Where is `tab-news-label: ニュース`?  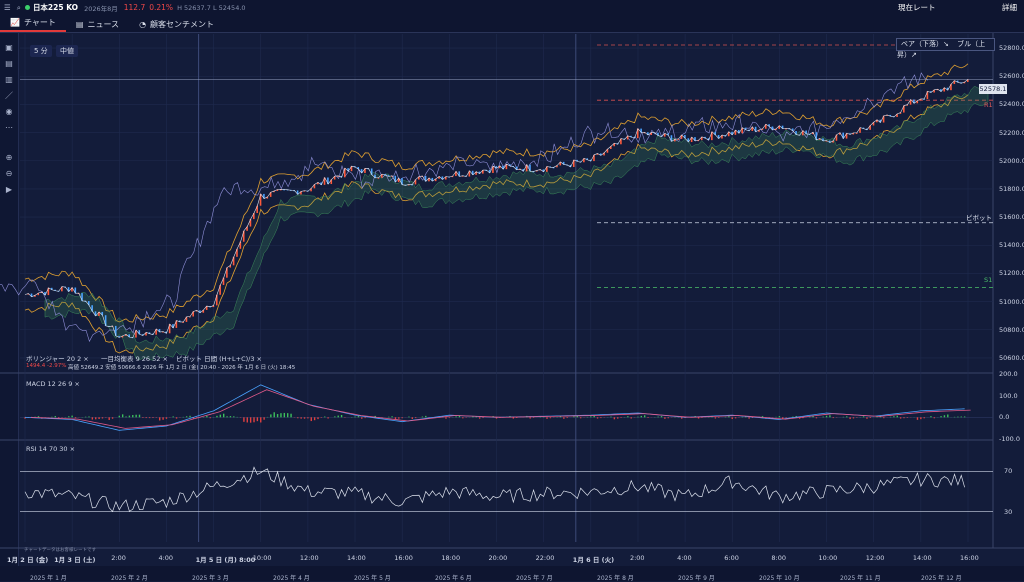 tab-news-label: ニュース is located at coordinates (103, 24).